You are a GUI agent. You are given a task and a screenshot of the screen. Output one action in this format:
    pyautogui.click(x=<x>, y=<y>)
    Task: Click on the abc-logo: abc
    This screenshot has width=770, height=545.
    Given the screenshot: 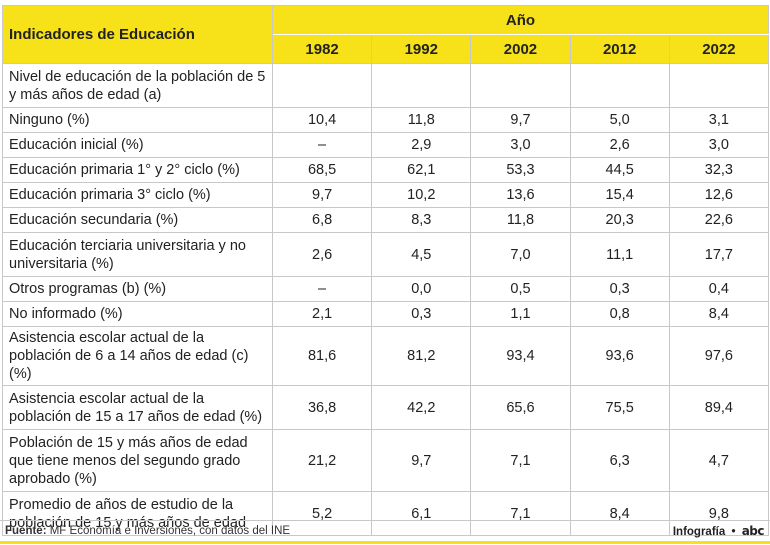 What is the action you would take?
    pyautogui.click(x=753, y=531)
    